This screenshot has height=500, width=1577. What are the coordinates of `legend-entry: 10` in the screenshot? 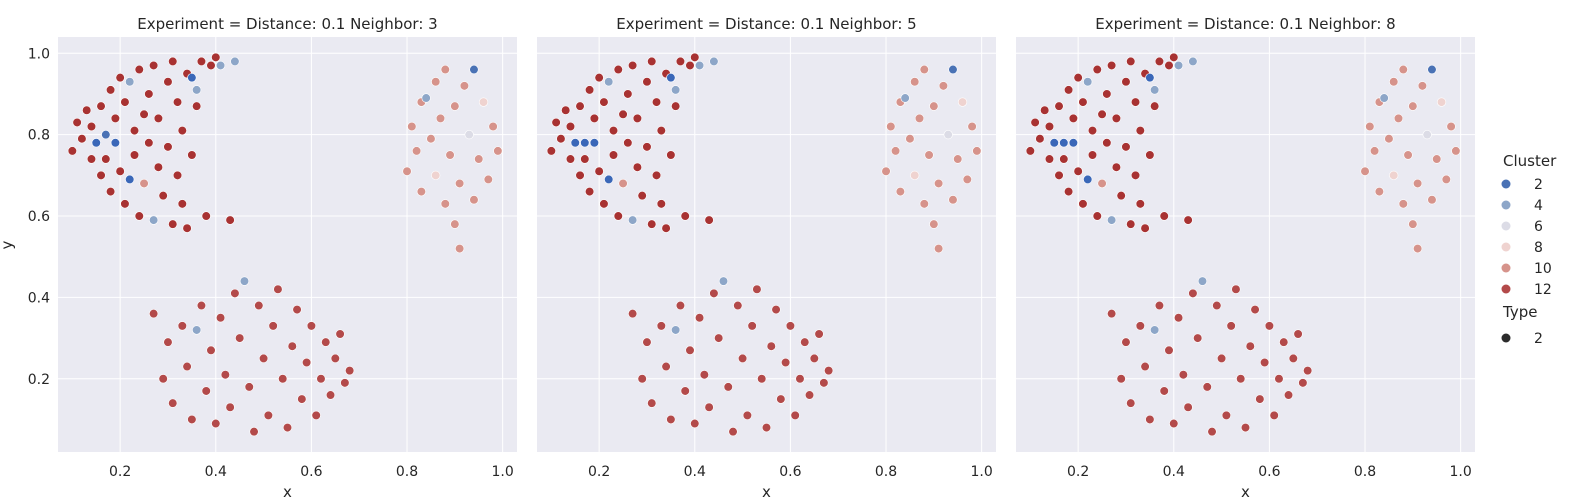 It's located at (1526, 269).